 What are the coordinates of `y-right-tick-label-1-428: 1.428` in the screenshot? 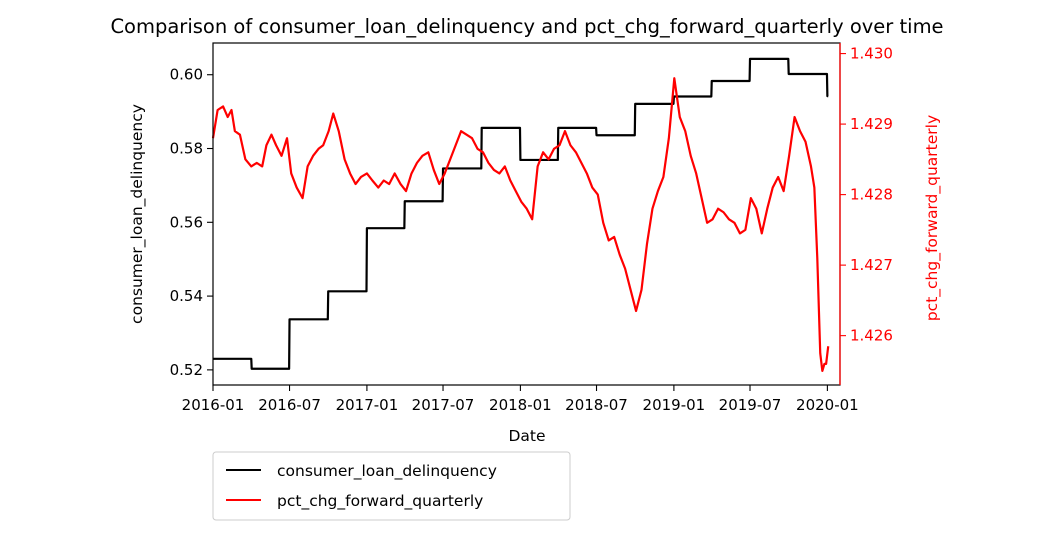 It's located at (871, 195).